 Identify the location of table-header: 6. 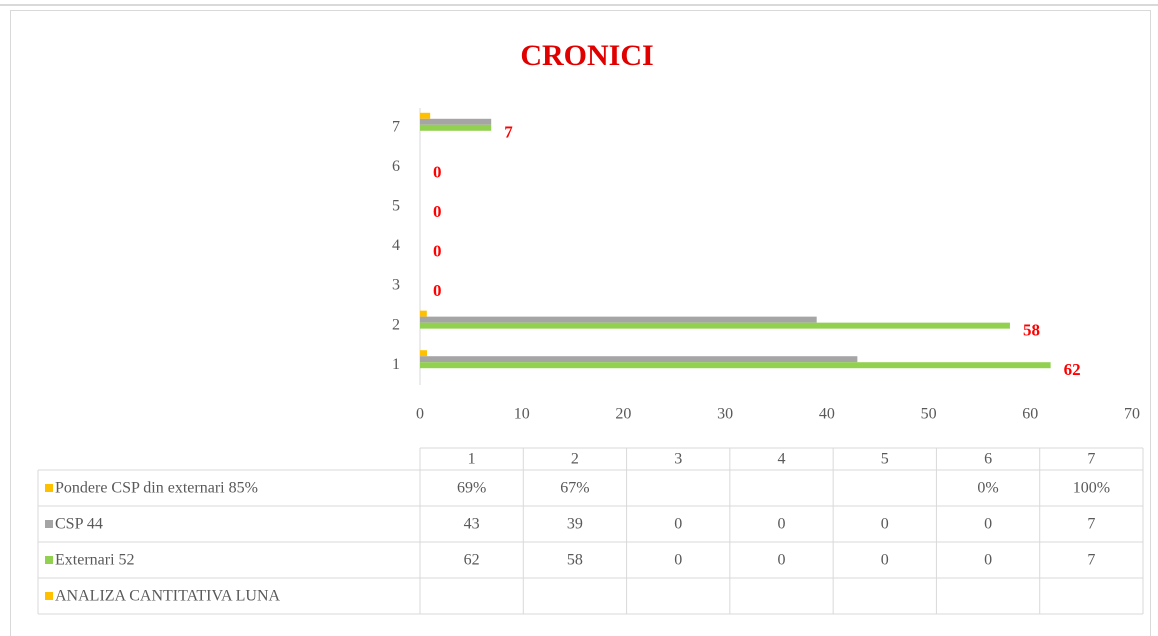
(988, 459).